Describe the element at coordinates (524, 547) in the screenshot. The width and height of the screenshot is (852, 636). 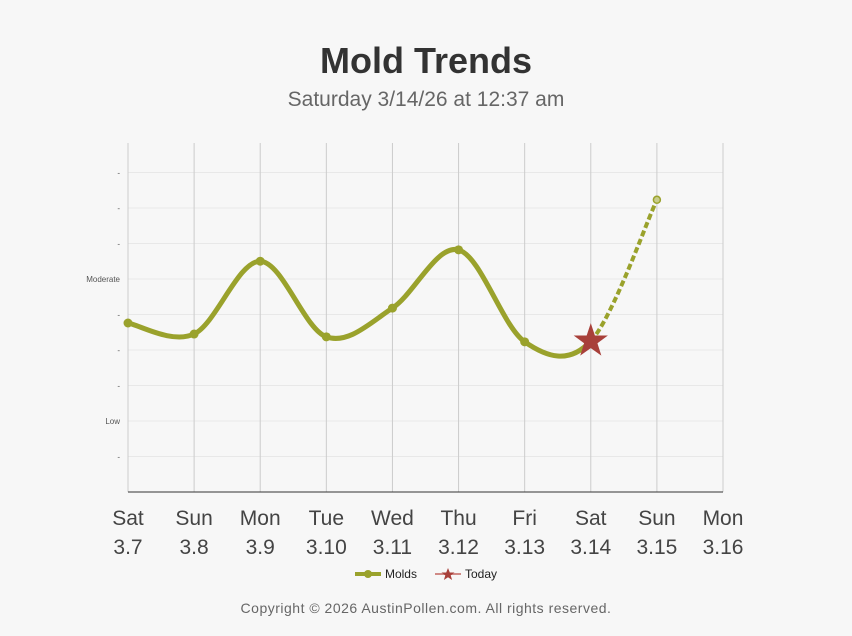
I see `x-tick-date: 3.13` at that location.